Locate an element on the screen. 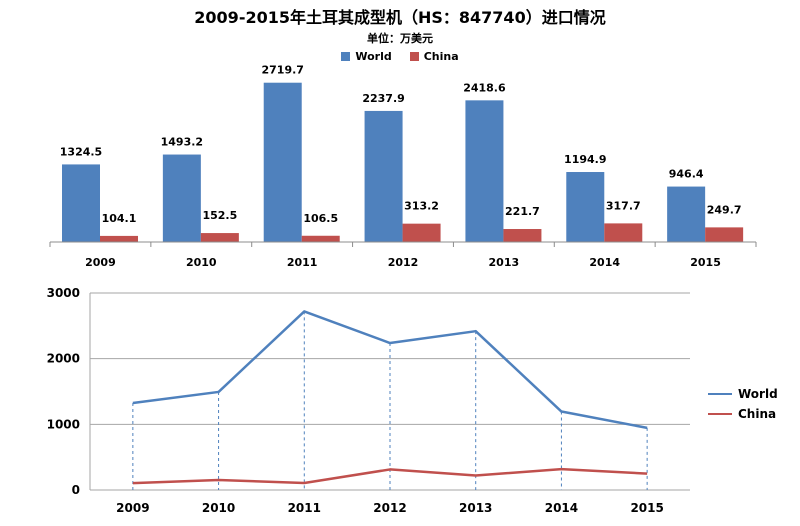 This screenshot has width=800, height=526. data-label-china-2011: 106.5 is located at coordinates (320, 218).